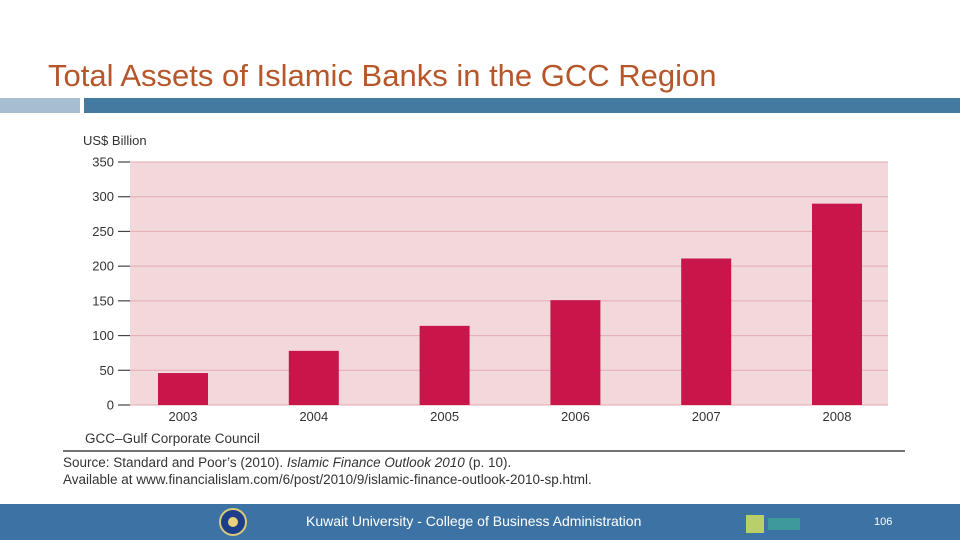 This screenshot has height=540, width=960. Describe the element at coordinates (837, 416) in the screenshot. I see `x-tick-label: 2008` at that location.